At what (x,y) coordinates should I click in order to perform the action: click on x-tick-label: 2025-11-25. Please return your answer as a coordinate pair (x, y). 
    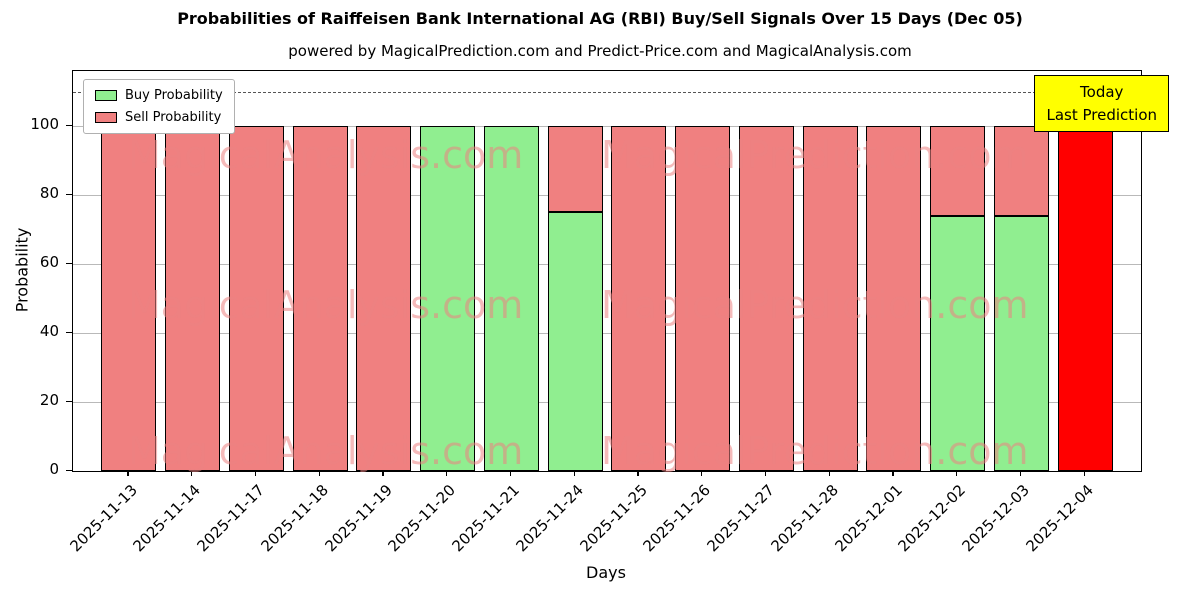
    Looking at the image, I should click on (613, 518).